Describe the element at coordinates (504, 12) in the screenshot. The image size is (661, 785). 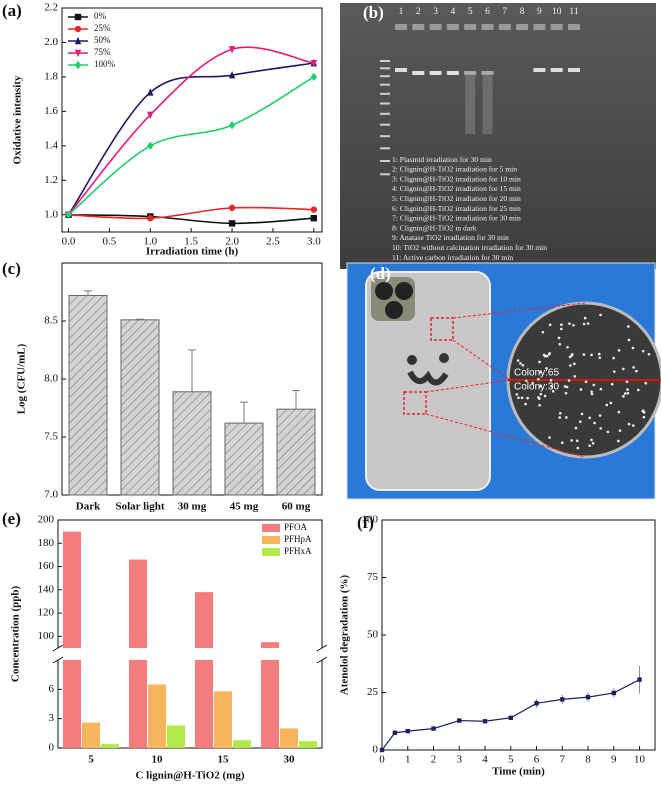
I see `lane-number: 7` at that location.